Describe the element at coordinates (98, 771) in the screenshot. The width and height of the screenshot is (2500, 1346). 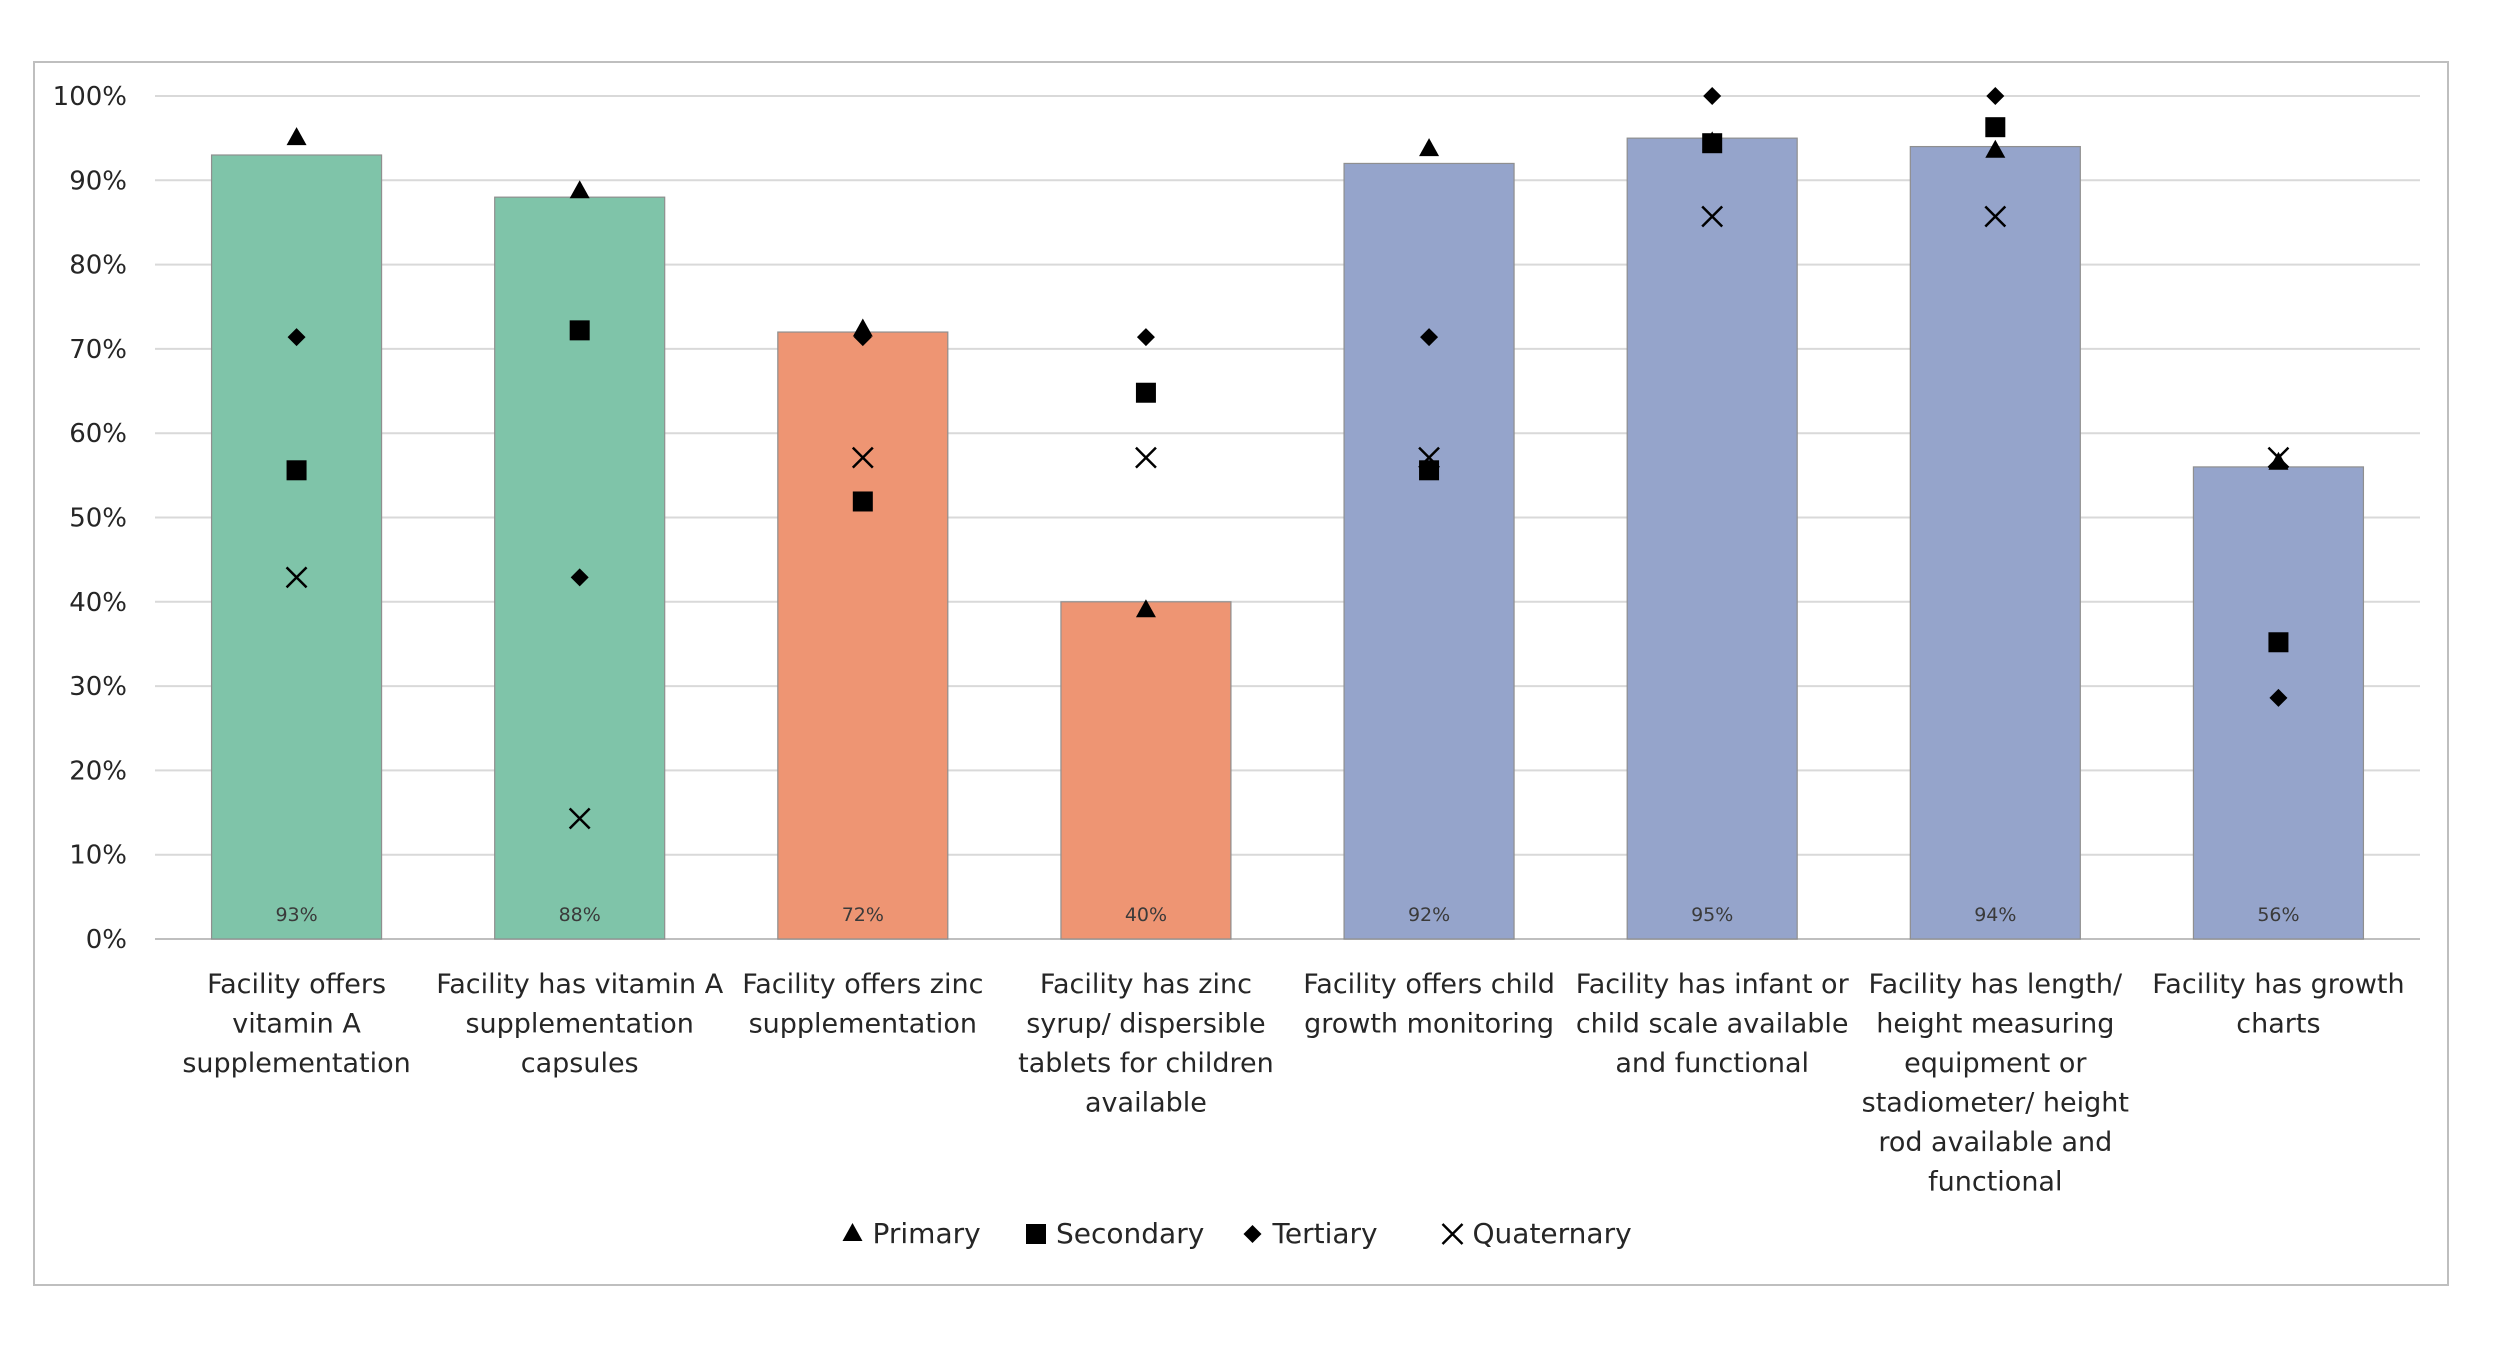
I see `y-tick-label: 20%` at that location.